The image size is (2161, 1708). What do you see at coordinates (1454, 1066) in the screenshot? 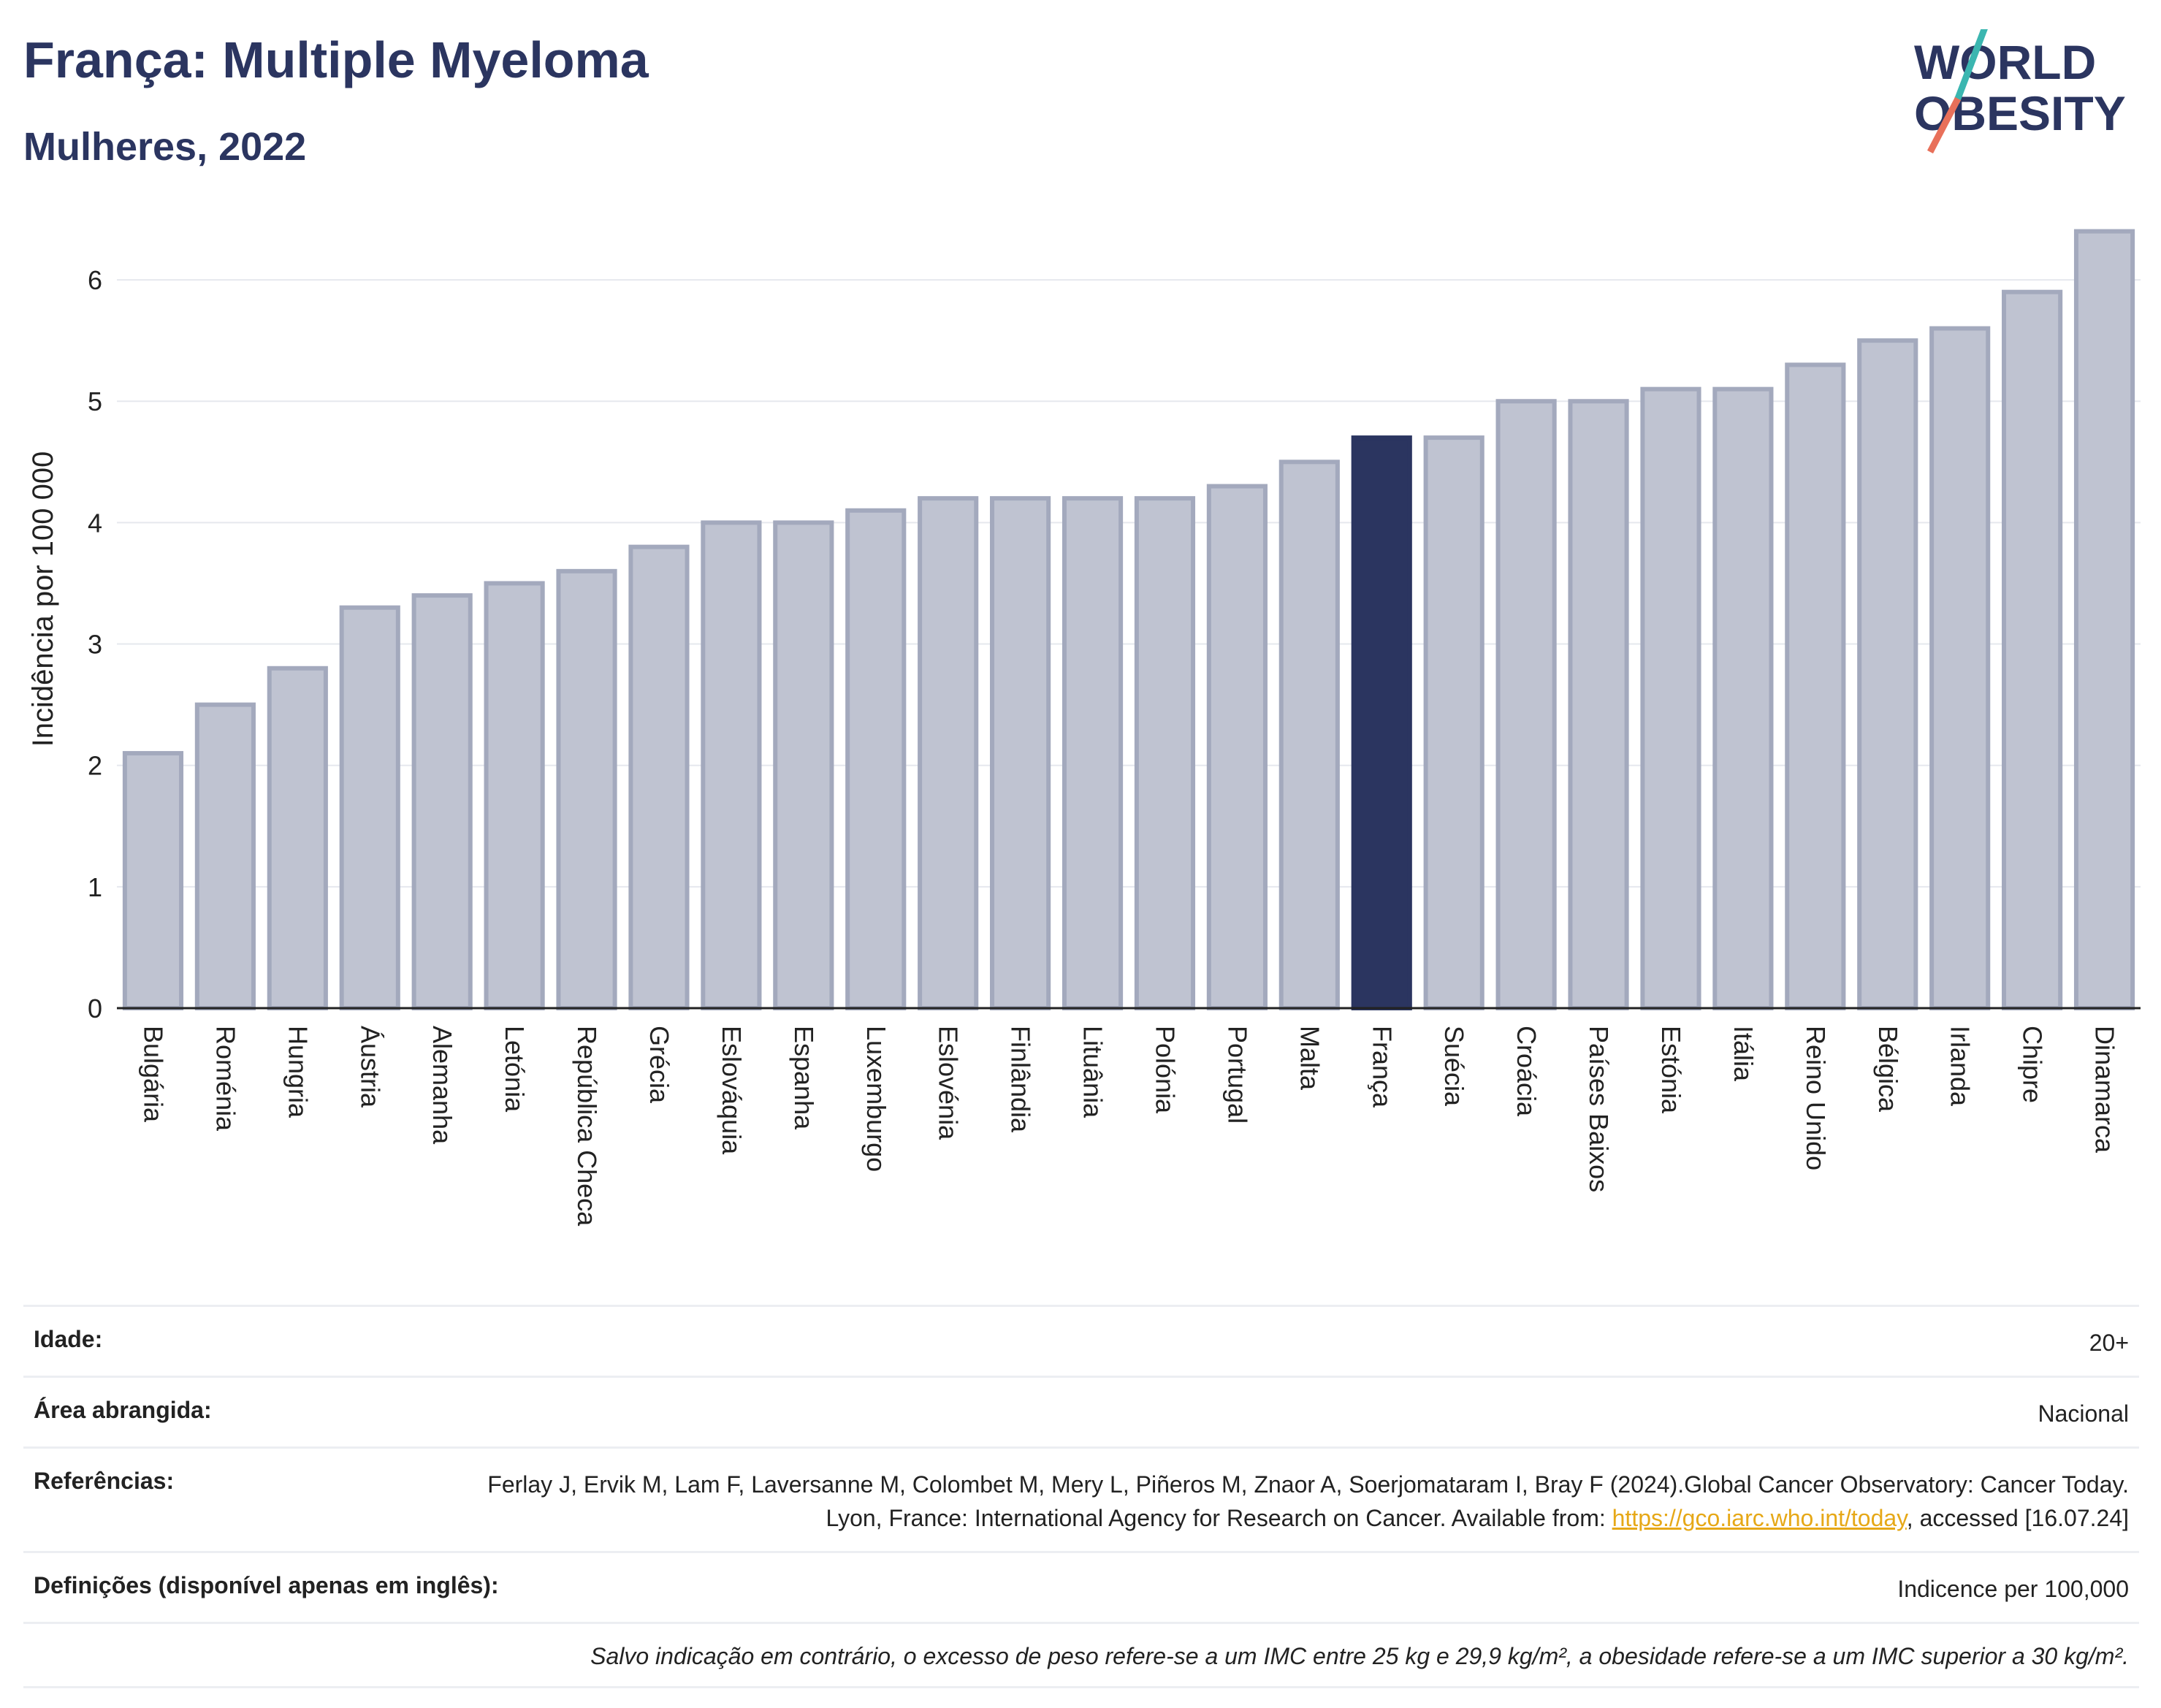
I see `x-tick-label: Suécia` at bounding box center [1454, 1066].